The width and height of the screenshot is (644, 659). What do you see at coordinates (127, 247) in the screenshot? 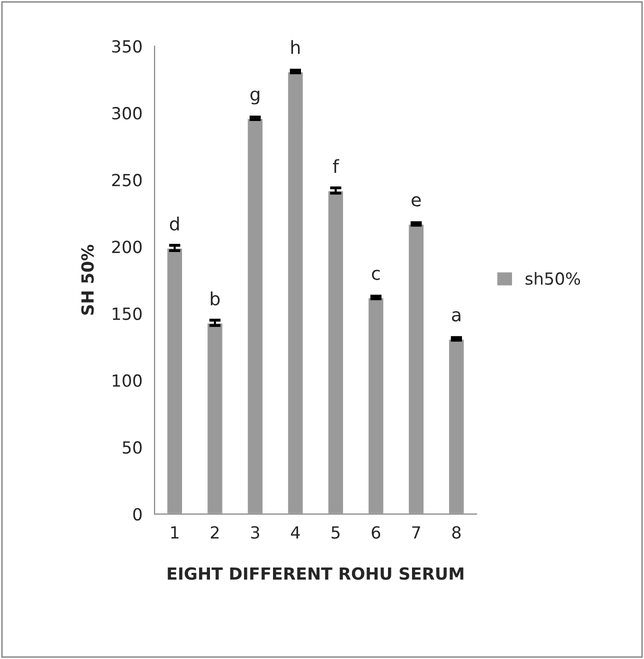
I see `y-tick-label: 200` at bounding box center [127, 247].